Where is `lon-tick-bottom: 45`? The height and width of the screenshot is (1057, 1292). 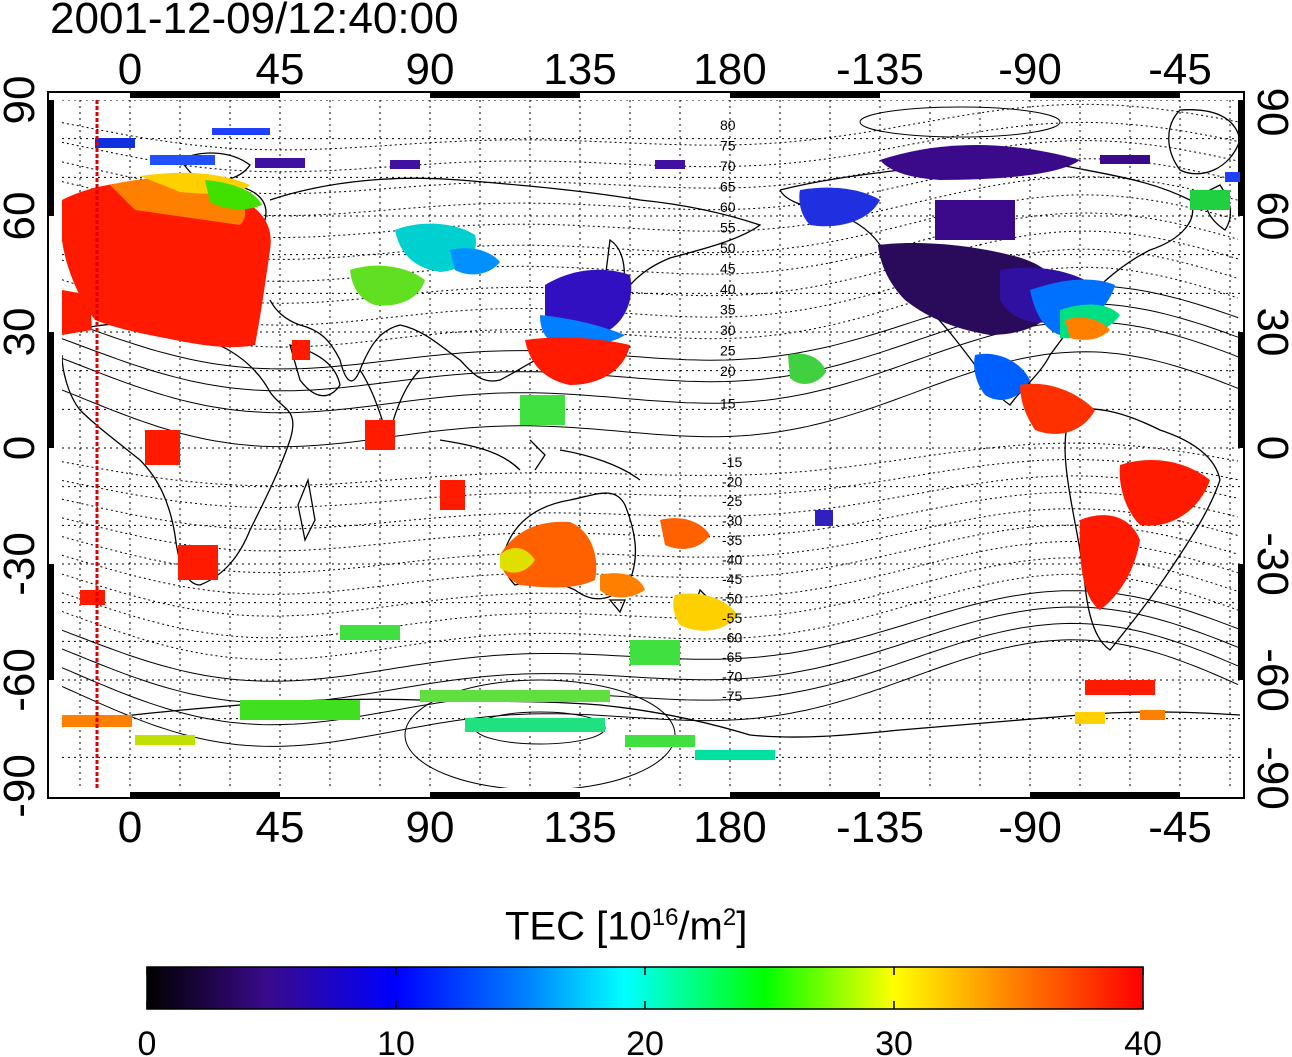 lon-tick-bottom: 45 is located at coordinates (280, 827).